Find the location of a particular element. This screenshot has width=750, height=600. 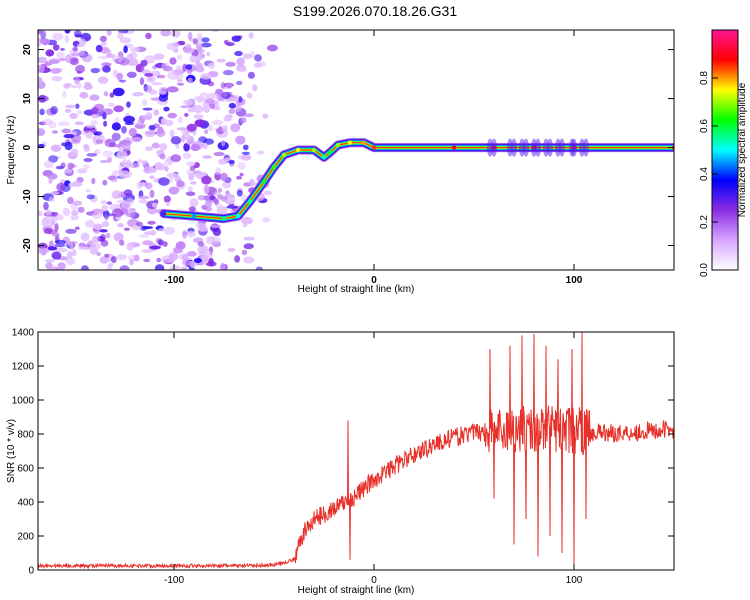

colorbar-gradient is located at coordinates (725, 150).